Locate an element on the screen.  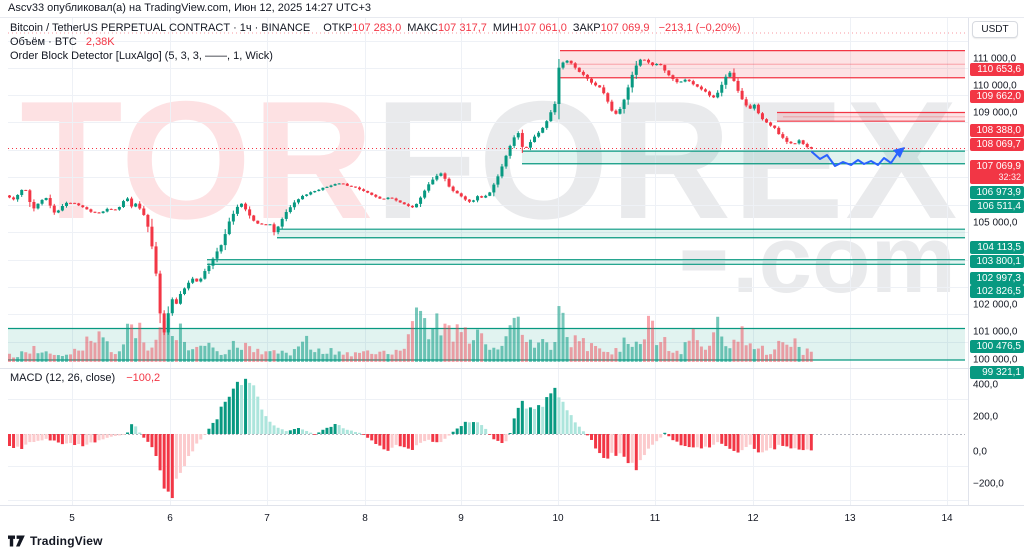
ohlc-item: МАКС107 317,7 is located at coordinates (447, 28).